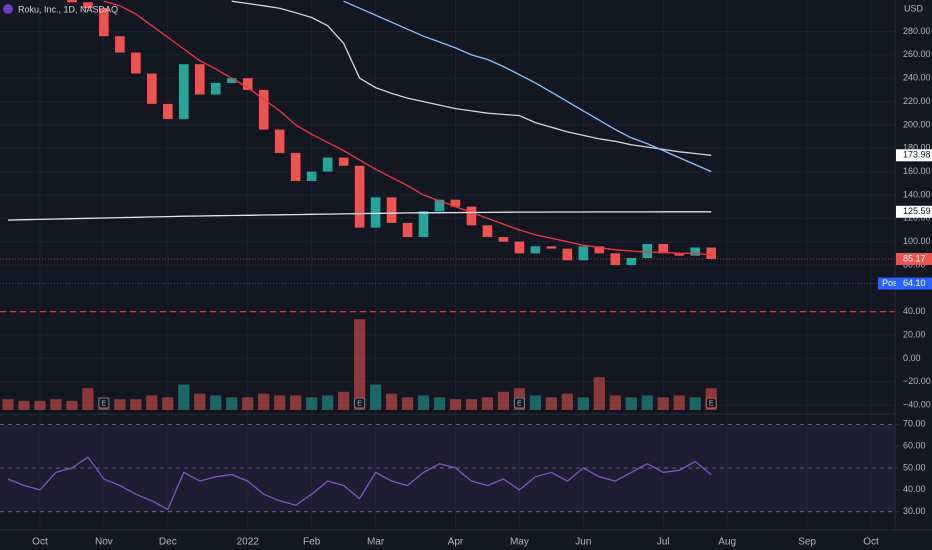  I want to click on post-price-badge, so click(914, 283).